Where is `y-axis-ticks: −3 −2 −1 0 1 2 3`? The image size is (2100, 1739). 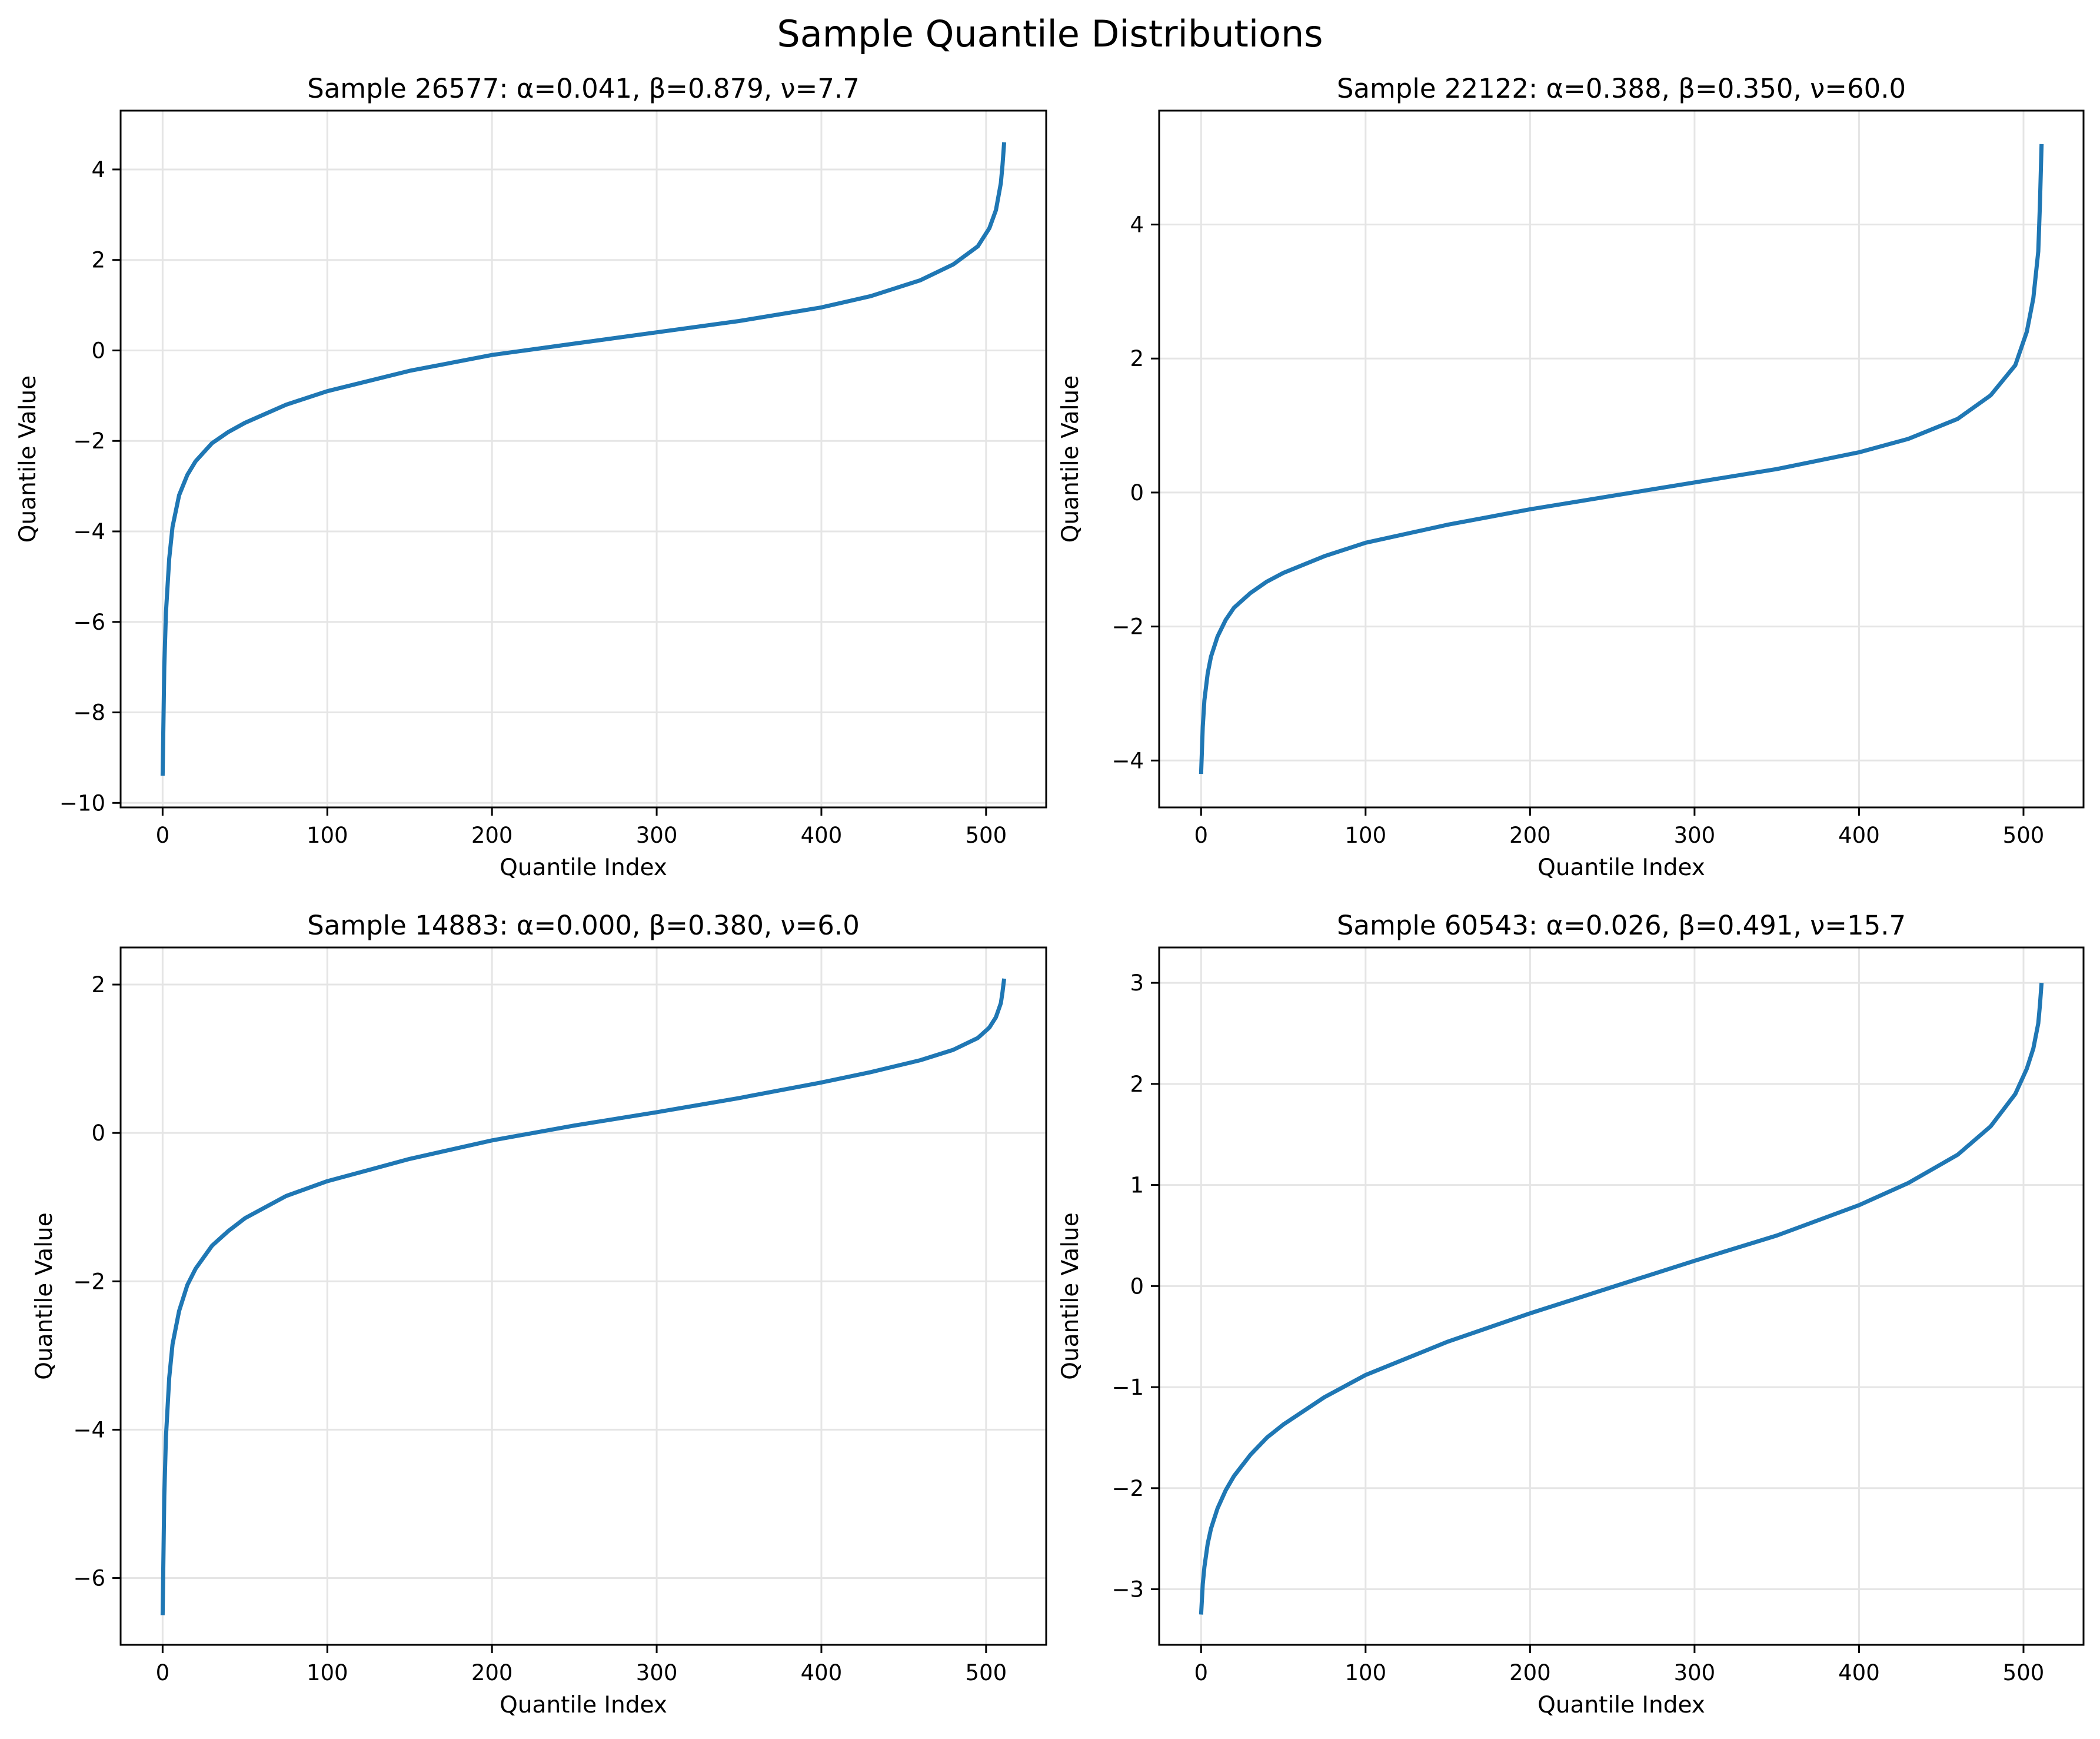
y-axis-ticks: −3 −2 −1 0 1 2 3 is located at coordinates (1135, 1286).